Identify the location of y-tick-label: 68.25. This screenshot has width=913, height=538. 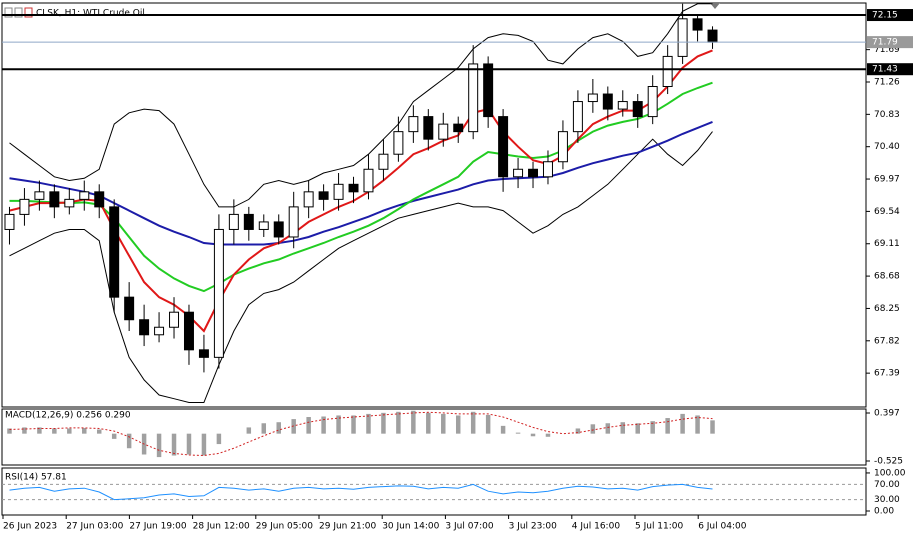
(887, 309).